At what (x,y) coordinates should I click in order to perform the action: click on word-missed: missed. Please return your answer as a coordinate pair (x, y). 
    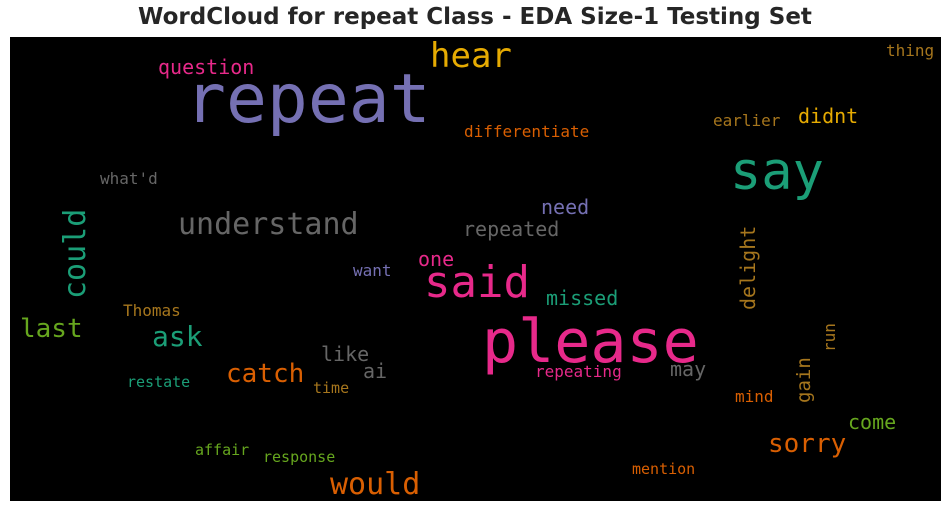
    Looking at the image, I should click on (582, 298).